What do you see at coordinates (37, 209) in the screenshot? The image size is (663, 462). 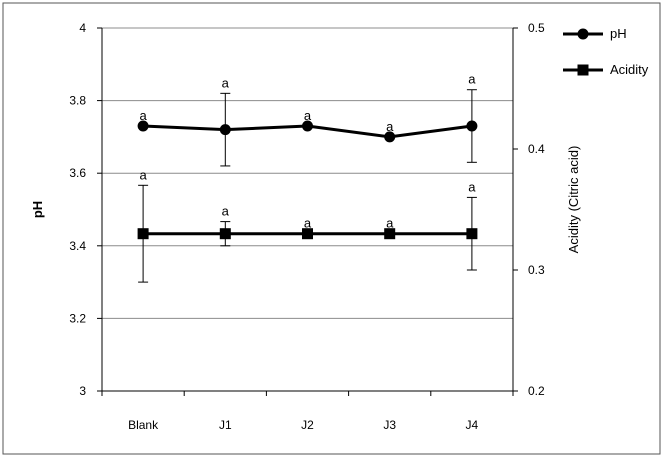 I see `y-left-axis-title: pH` at bounding box center [37, 209].